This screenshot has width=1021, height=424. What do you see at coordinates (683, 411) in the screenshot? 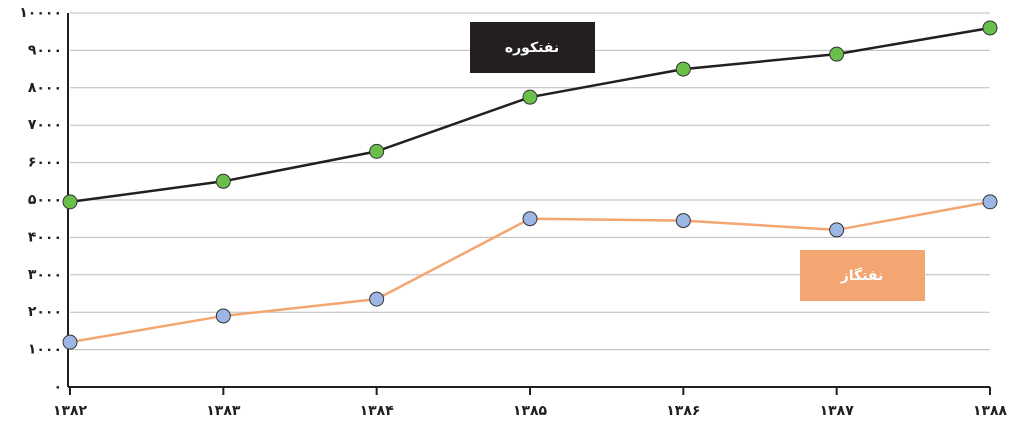
I see `x-tick-label: ۱۳۸۶` at bounding box center [683, 411].